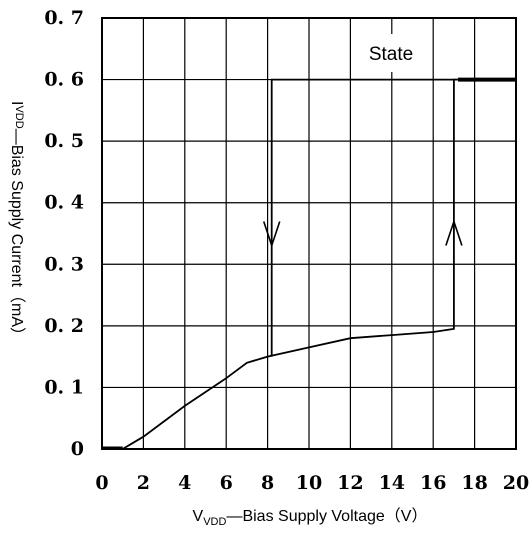 This screenshot has width=532, height=534. What do you see at coordinates (267, 483) in the screenshot?
I see `x-tick-label: 8` at bounding box center [267, 483].